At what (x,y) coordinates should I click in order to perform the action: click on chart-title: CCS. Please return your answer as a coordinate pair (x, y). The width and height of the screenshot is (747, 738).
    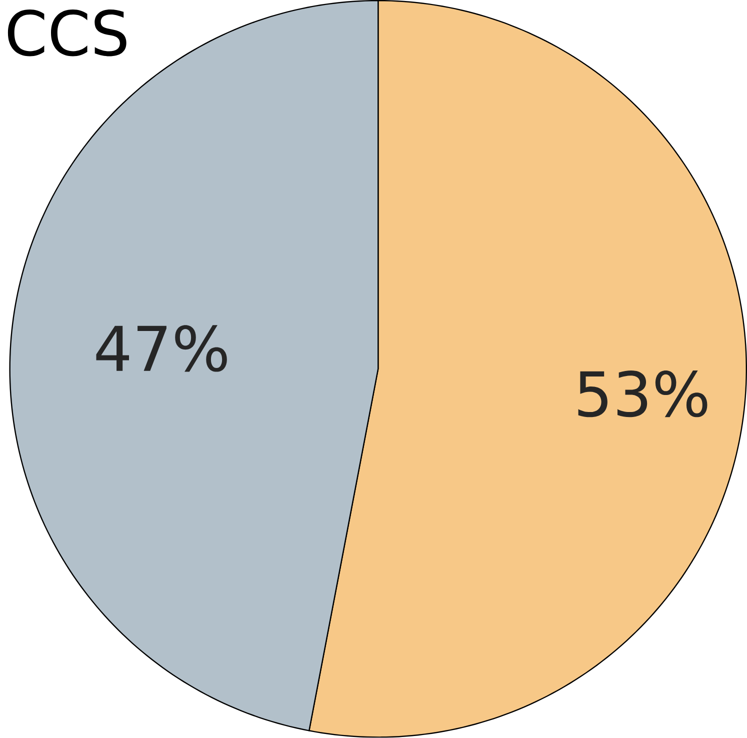
    Looking at the image, I should click on (67, 33).